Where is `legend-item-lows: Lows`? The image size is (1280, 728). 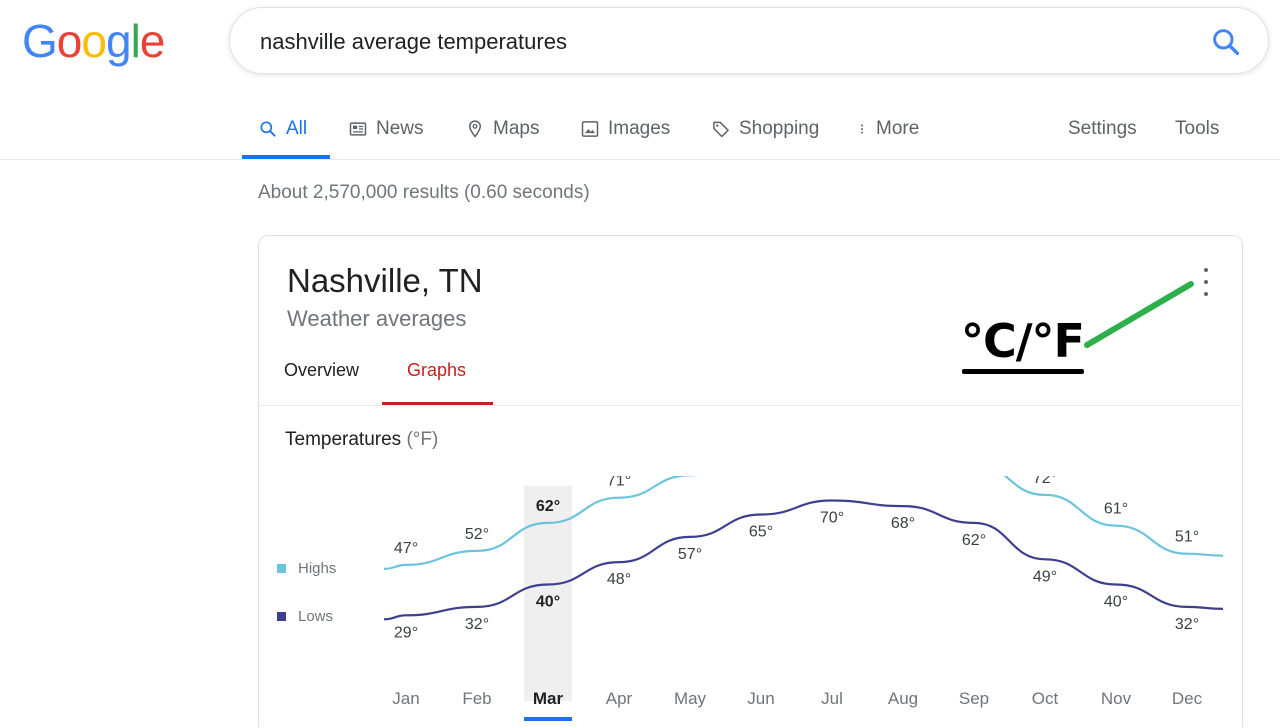
legend-item-lows: Lows is located at coordinates (305, 616).